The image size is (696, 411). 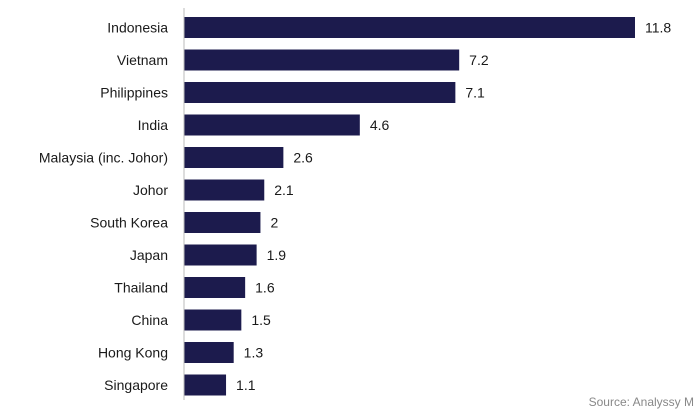 I want to click on value-label: 1.3, so click(x=254, y=353).